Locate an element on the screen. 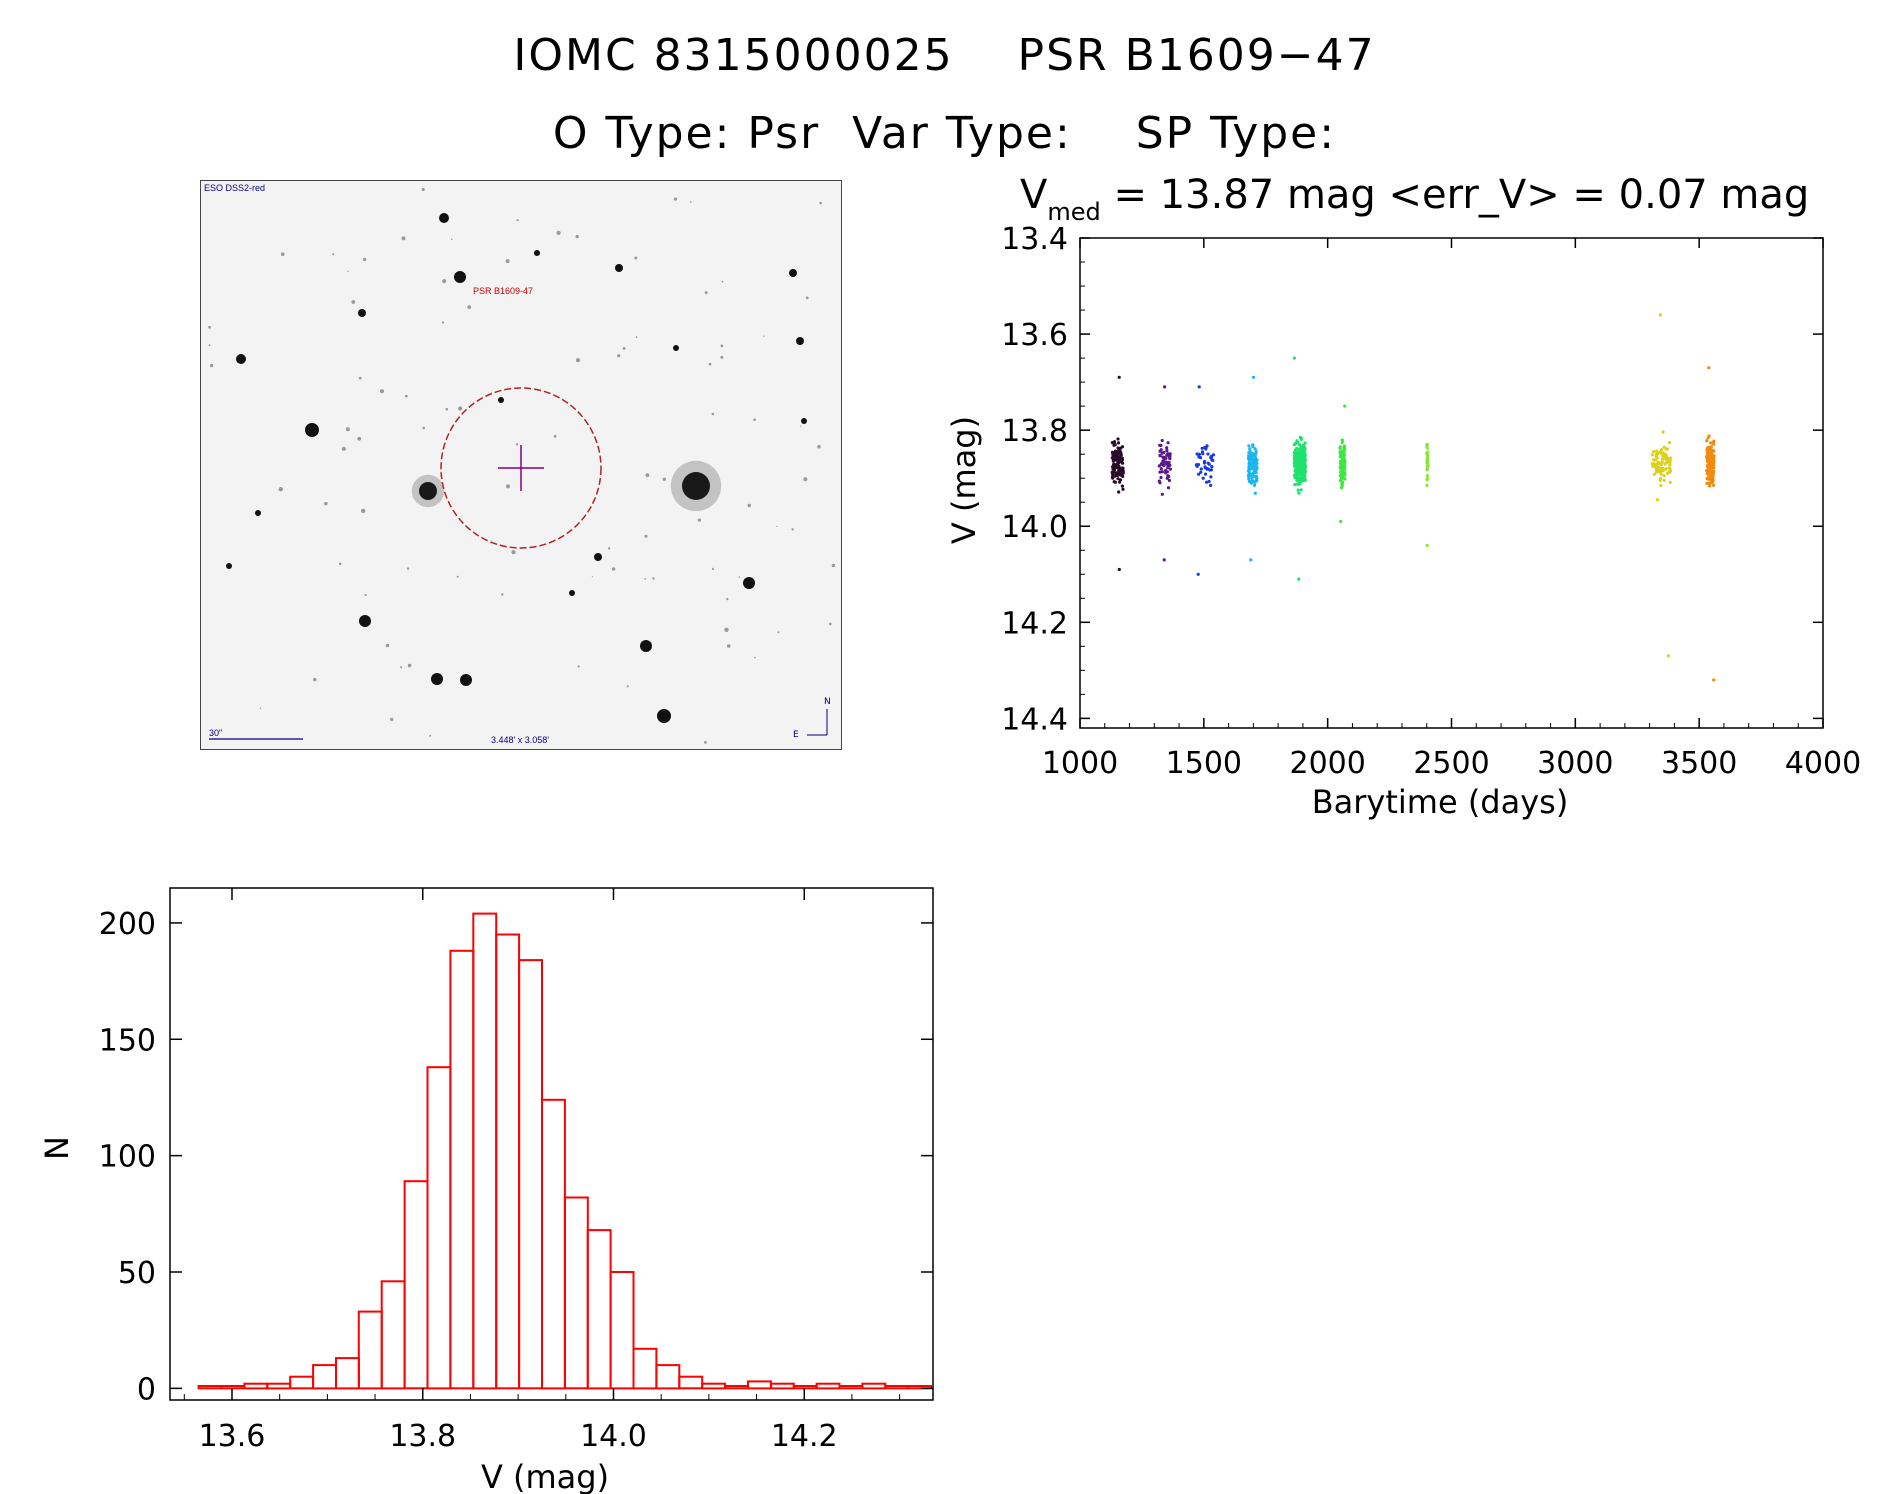 Image resolution: width=1889 pixels, height=1494 pixels. search-circle is located at coordinates (521, 468).